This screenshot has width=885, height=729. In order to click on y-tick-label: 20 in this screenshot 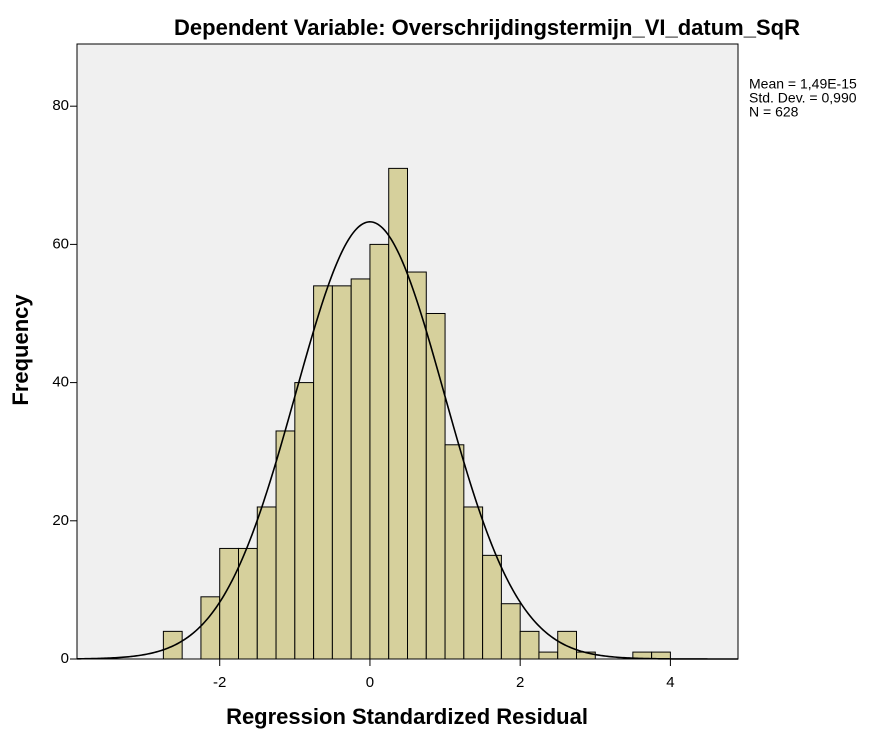, I will do `click(60, 520)`.